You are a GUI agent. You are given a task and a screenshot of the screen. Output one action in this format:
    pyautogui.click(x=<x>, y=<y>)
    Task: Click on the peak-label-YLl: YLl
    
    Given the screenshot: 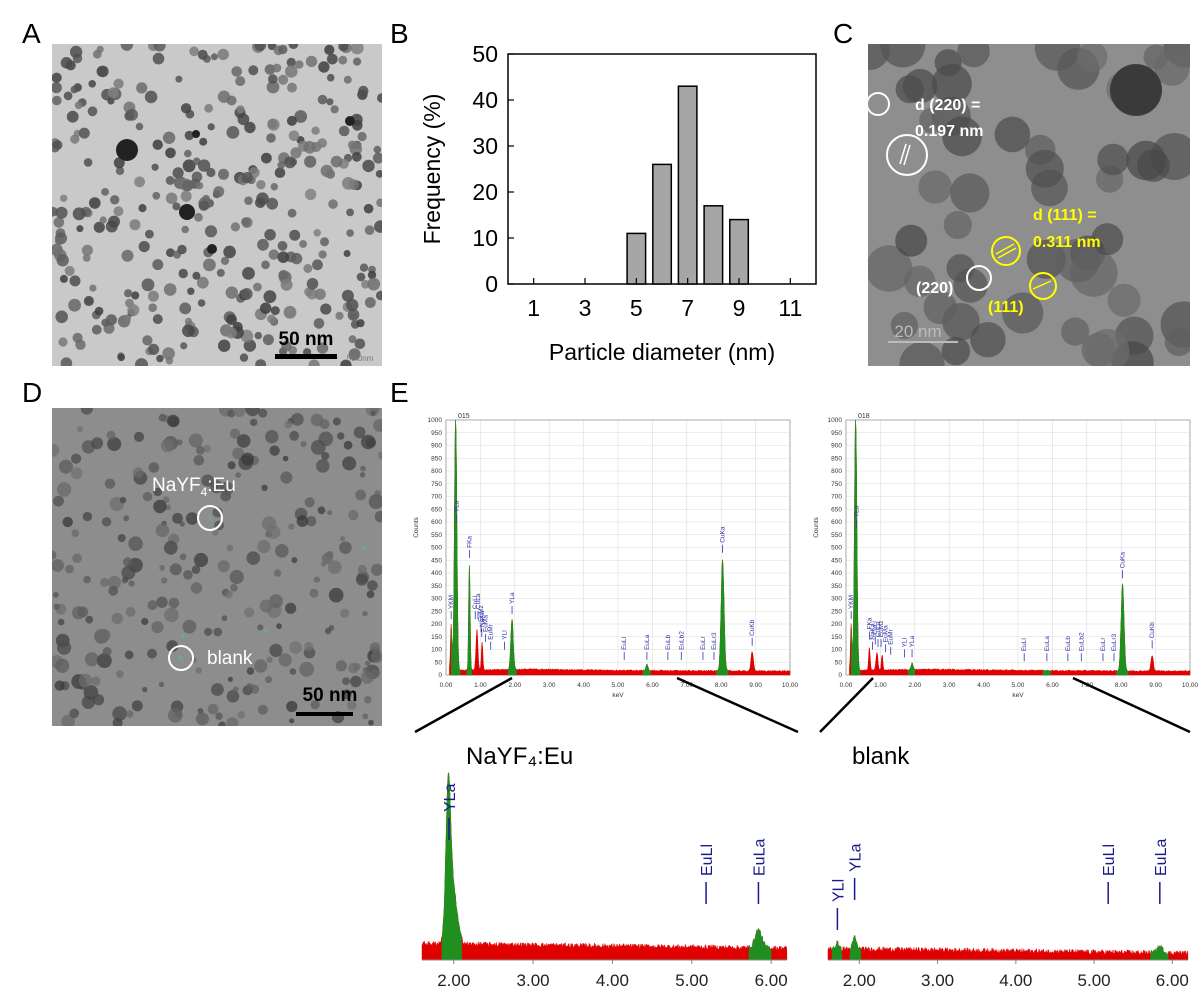 What is the action you would take?
    pyautogui.click(x=904, y=642)
    